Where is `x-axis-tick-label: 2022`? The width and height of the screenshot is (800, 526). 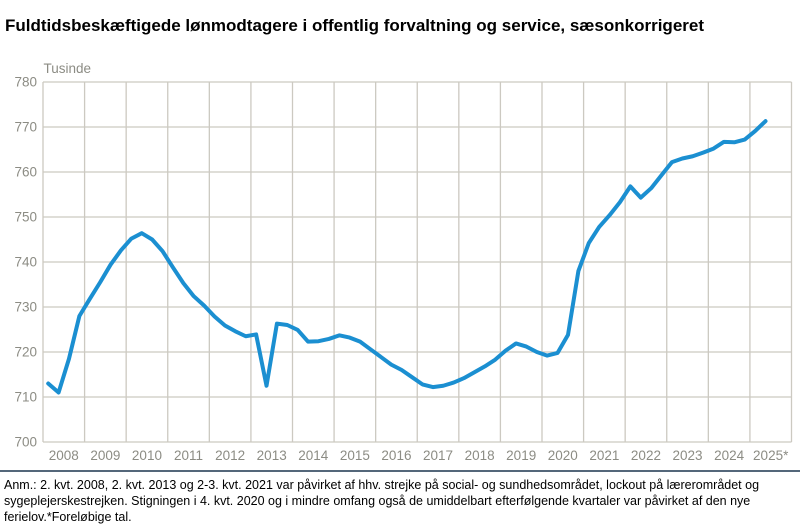
x-axis-tick-label: 2022 is located at coordinates (646, 455).